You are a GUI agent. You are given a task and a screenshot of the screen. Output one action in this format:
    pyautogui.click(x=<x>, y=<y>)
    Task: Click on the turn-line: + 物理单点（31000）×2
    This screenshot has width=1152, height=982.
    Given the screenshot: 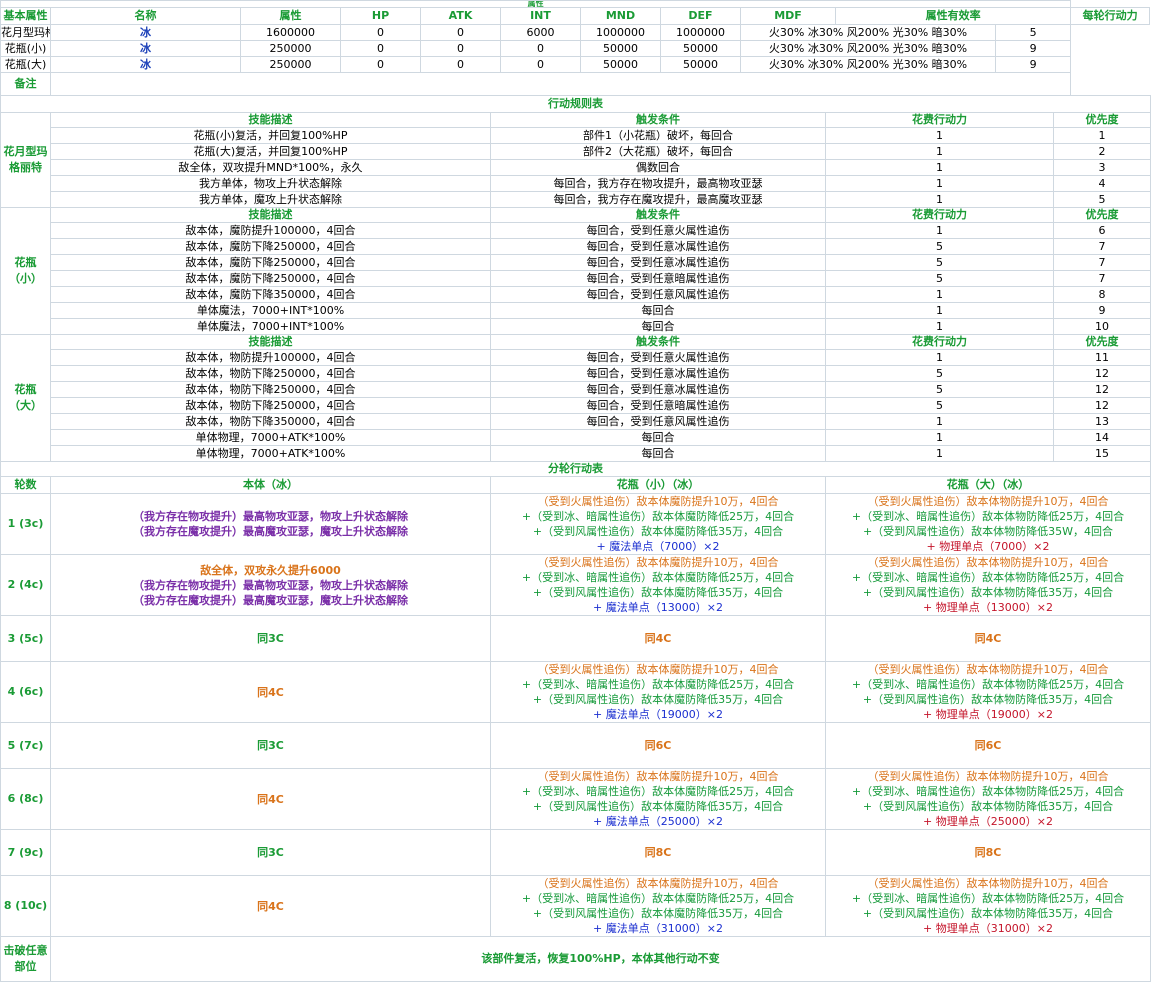 What is the action you would take?
    pyautogui.click(x=988, y=928)
    